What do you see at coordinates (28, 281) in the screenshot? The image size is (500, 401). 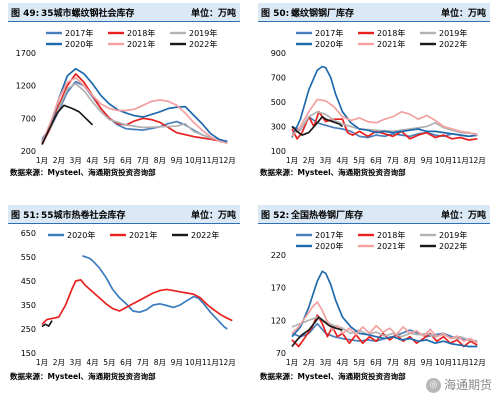 I see `y-tick-label: 450` at bounding box center [28, 281].